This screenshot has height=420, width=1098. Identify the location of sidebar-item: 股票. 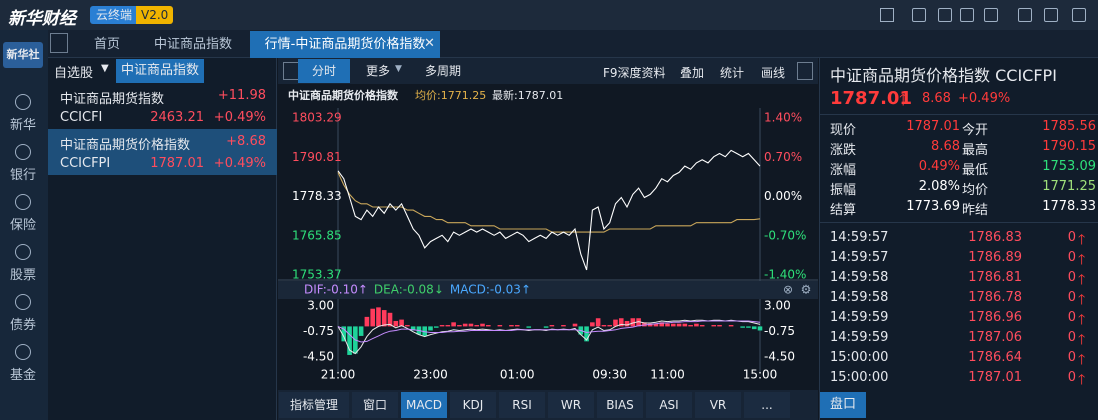
(23, 275).